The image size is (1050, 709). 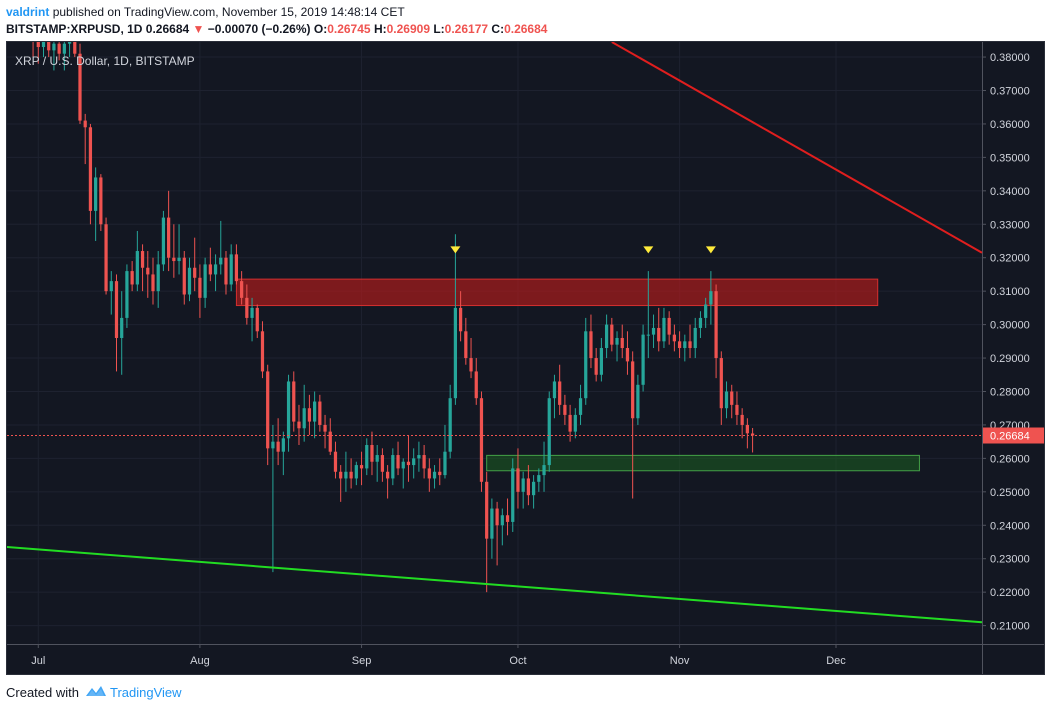 What do you see at coordinates (28, 12) in the screenshot?
I see `author-link: valdrint` at bounding box center [28, 12].